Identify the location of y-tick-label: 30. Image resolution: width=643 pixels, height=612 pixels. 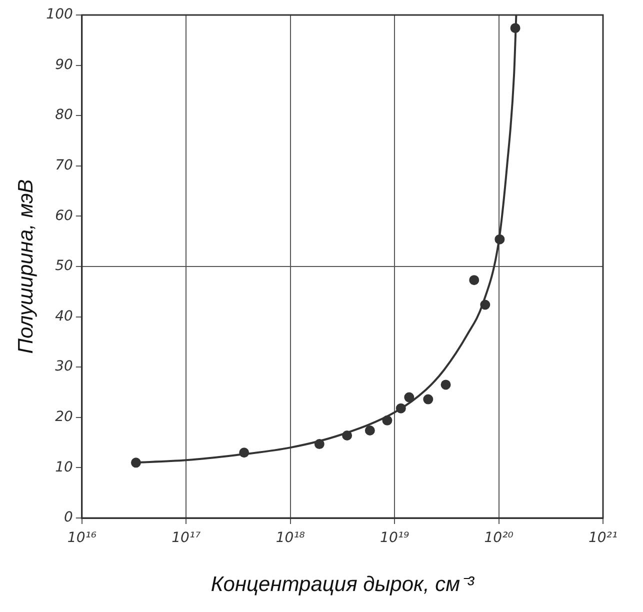
(64, 366).